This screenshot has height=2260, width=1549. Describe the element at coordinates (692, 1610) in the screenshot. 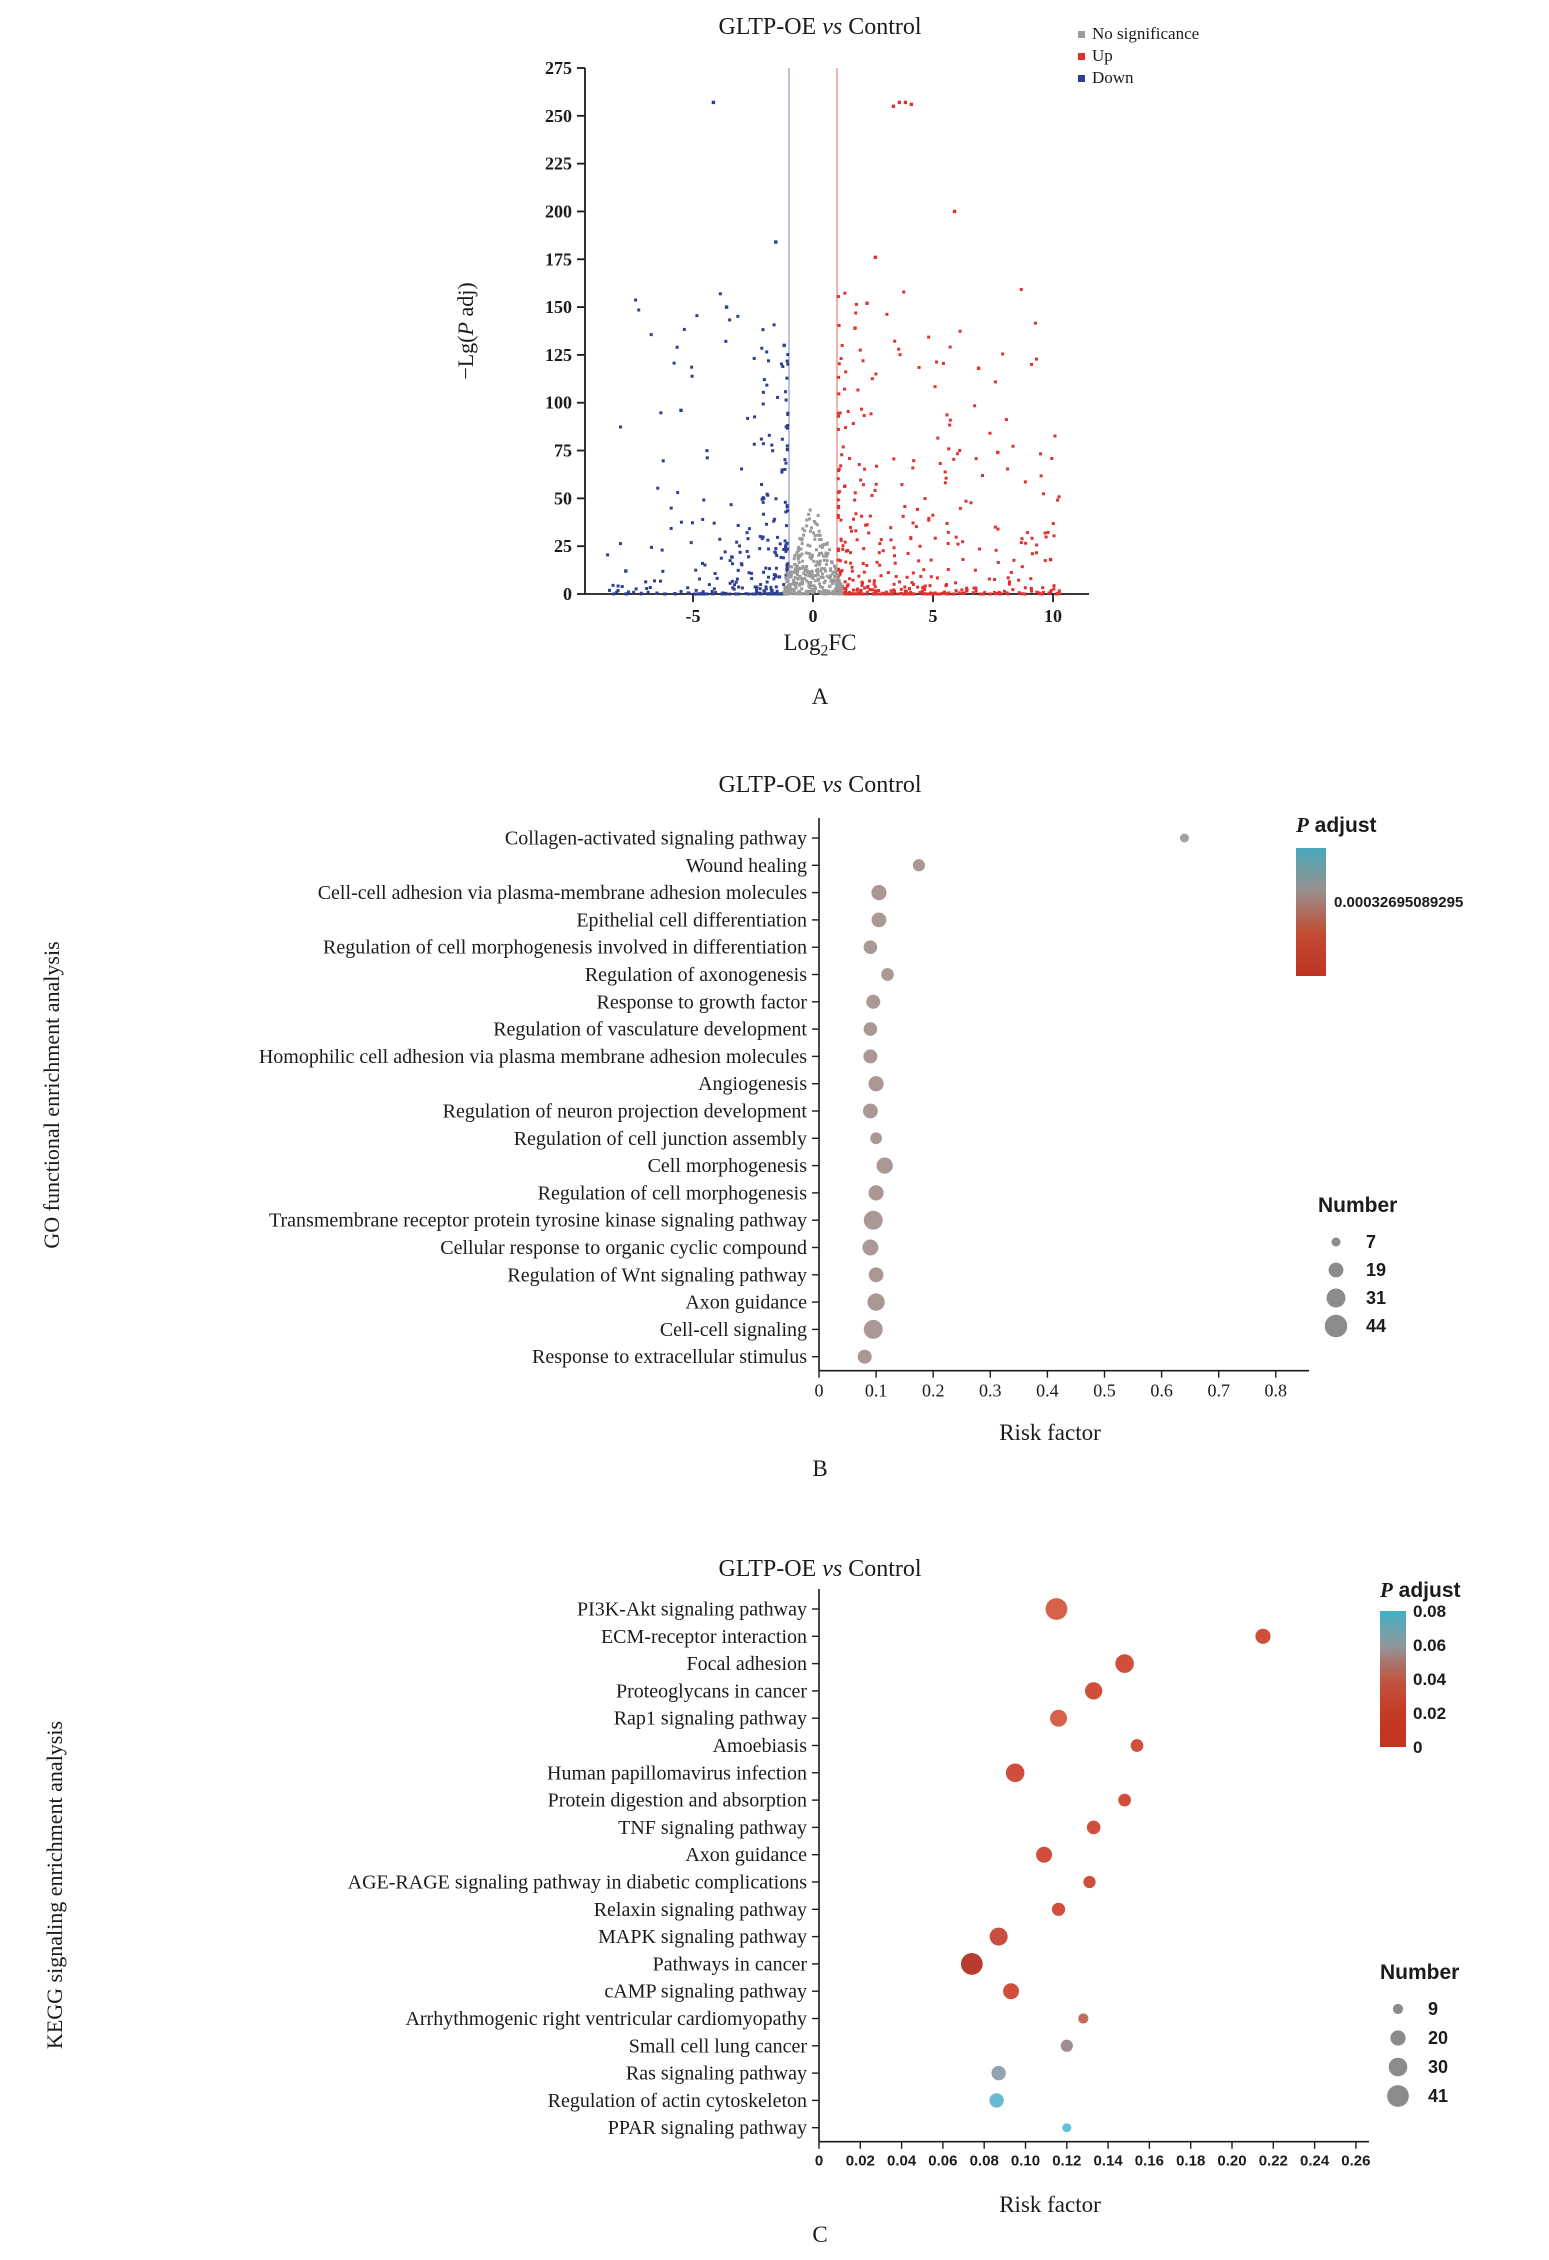

I see `category-label: PI3K-Akt signaling pathway` at that location.